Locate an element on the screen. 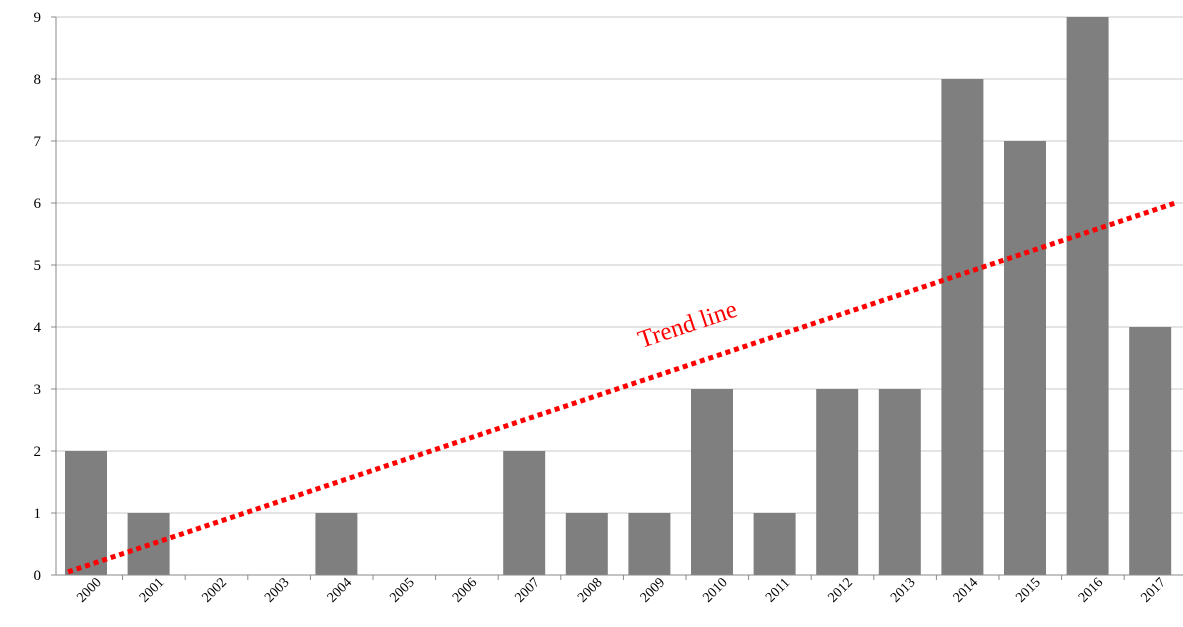 This screenshot has width=1183, height=627. bar-2004 is located at coordinates (336, 544).